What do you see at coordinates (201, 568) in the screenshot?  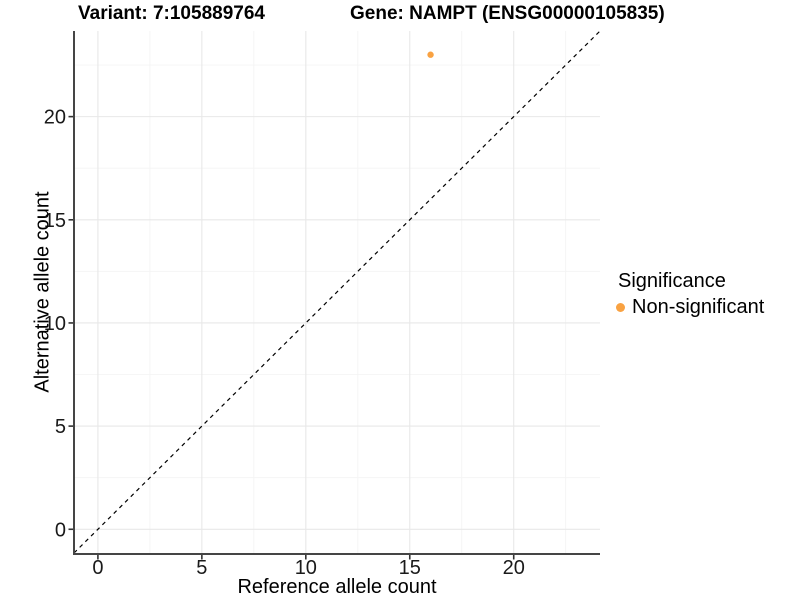 I see `x-tick-label: 5` at bounding box center [201, 568].